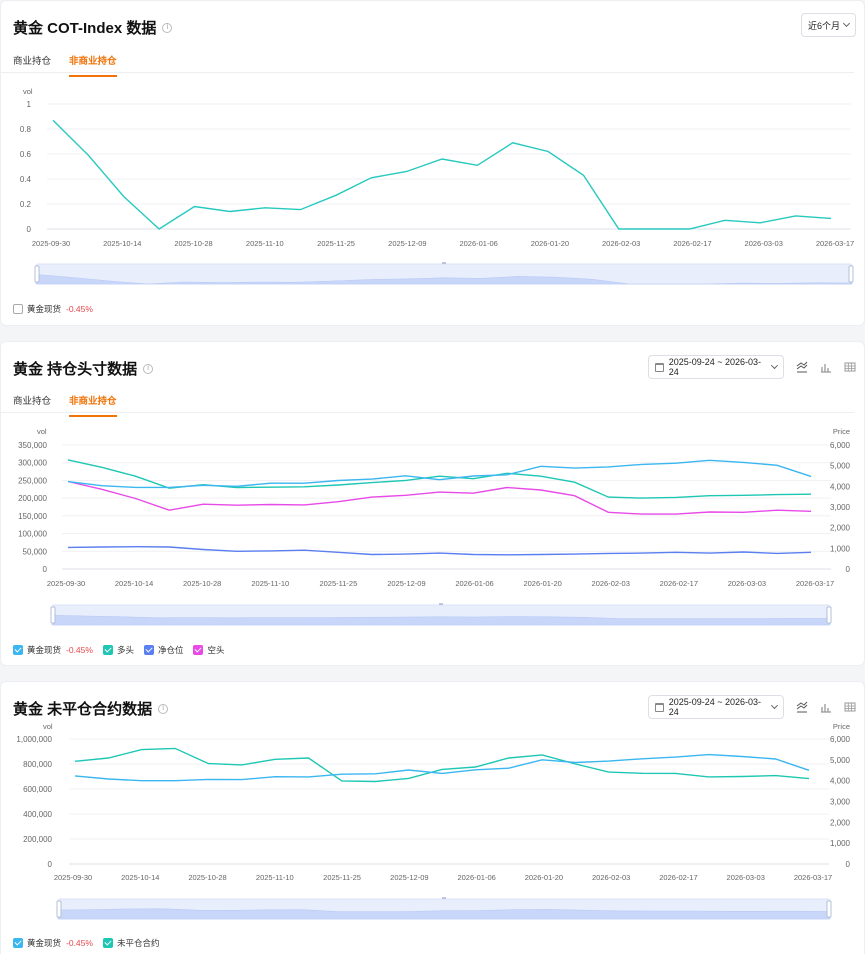  I want to click on legend-item-short: 空头, so click(209, 650).